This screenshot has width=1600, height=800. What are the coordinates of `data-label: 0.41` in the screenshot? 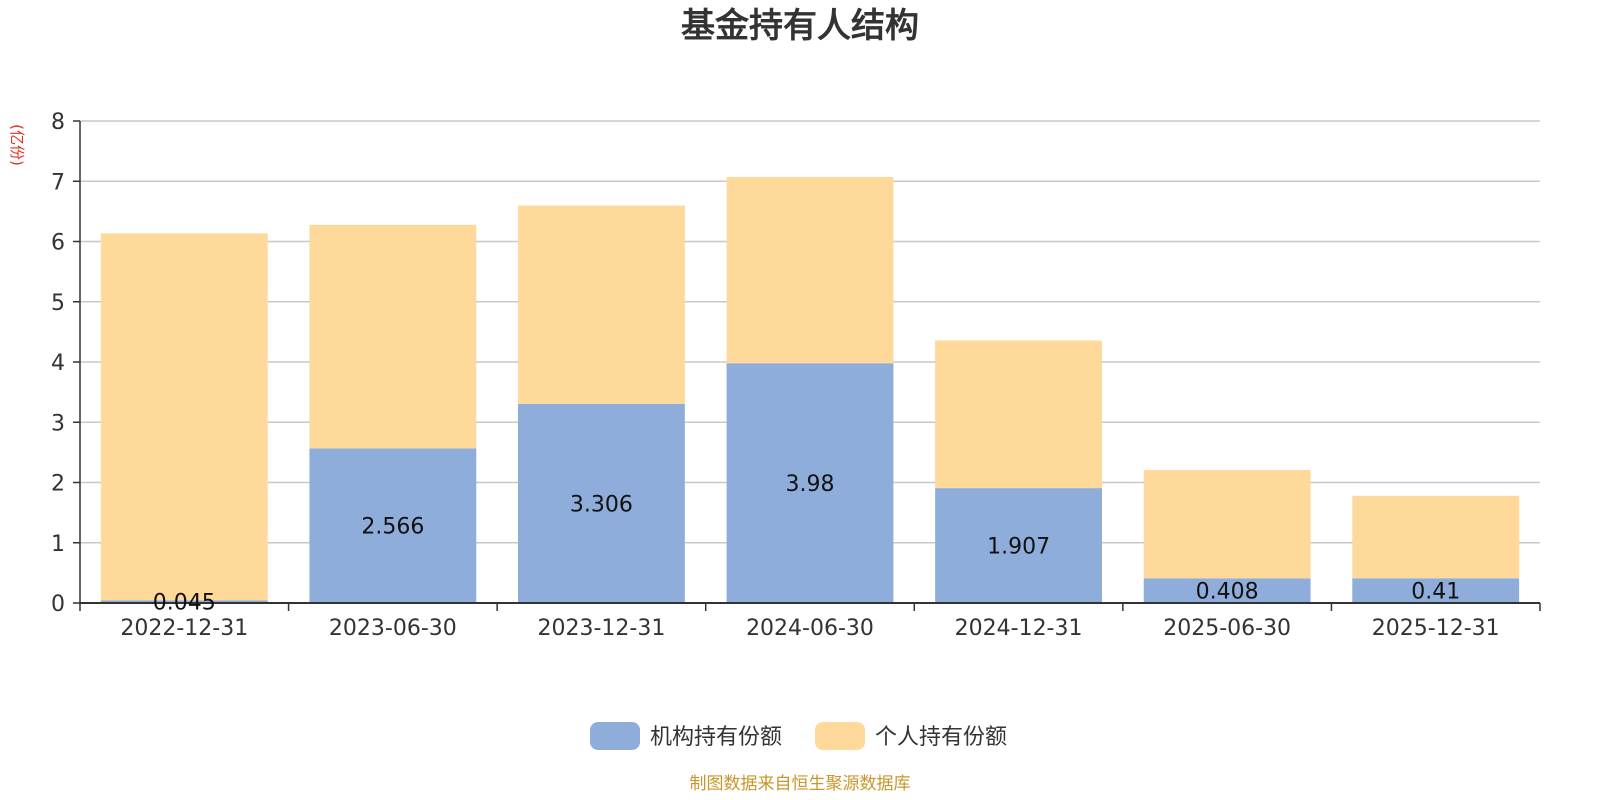 It's located at (1435, 592).